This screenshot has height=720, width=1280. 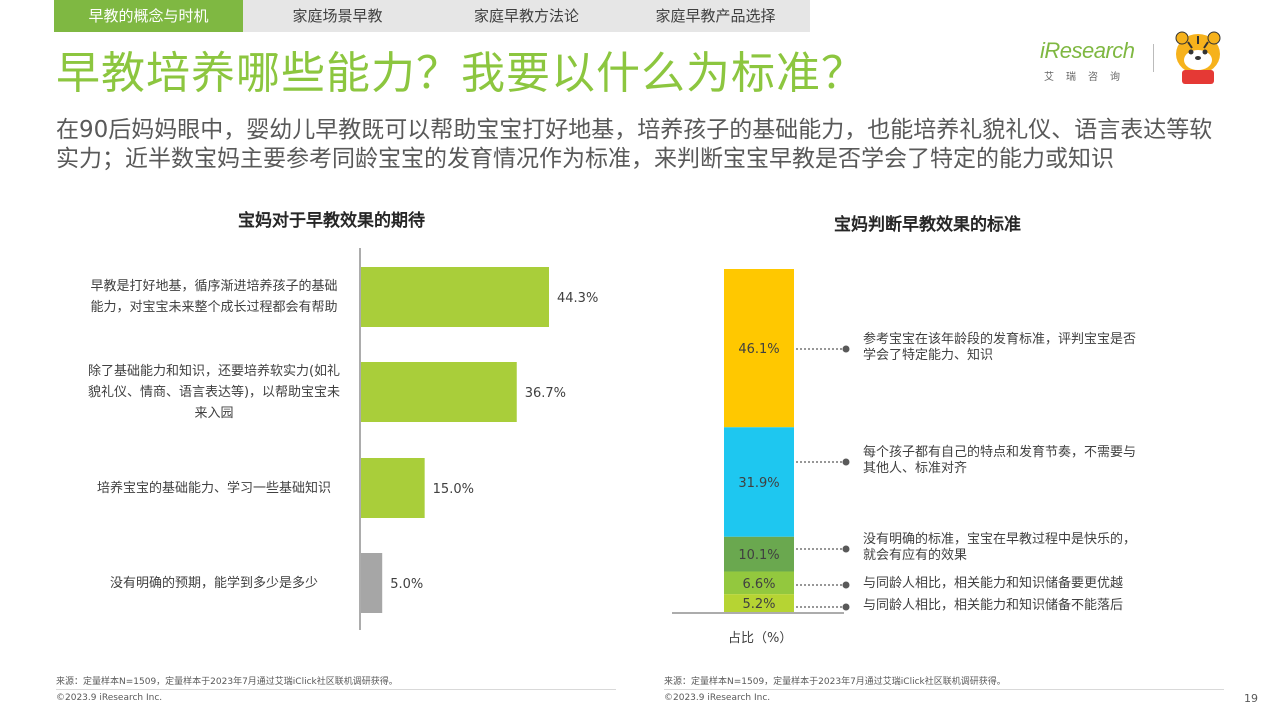 I want to click on left-chart-title: 宝妈对于早教效果的期待, so click(x=331, y=221).